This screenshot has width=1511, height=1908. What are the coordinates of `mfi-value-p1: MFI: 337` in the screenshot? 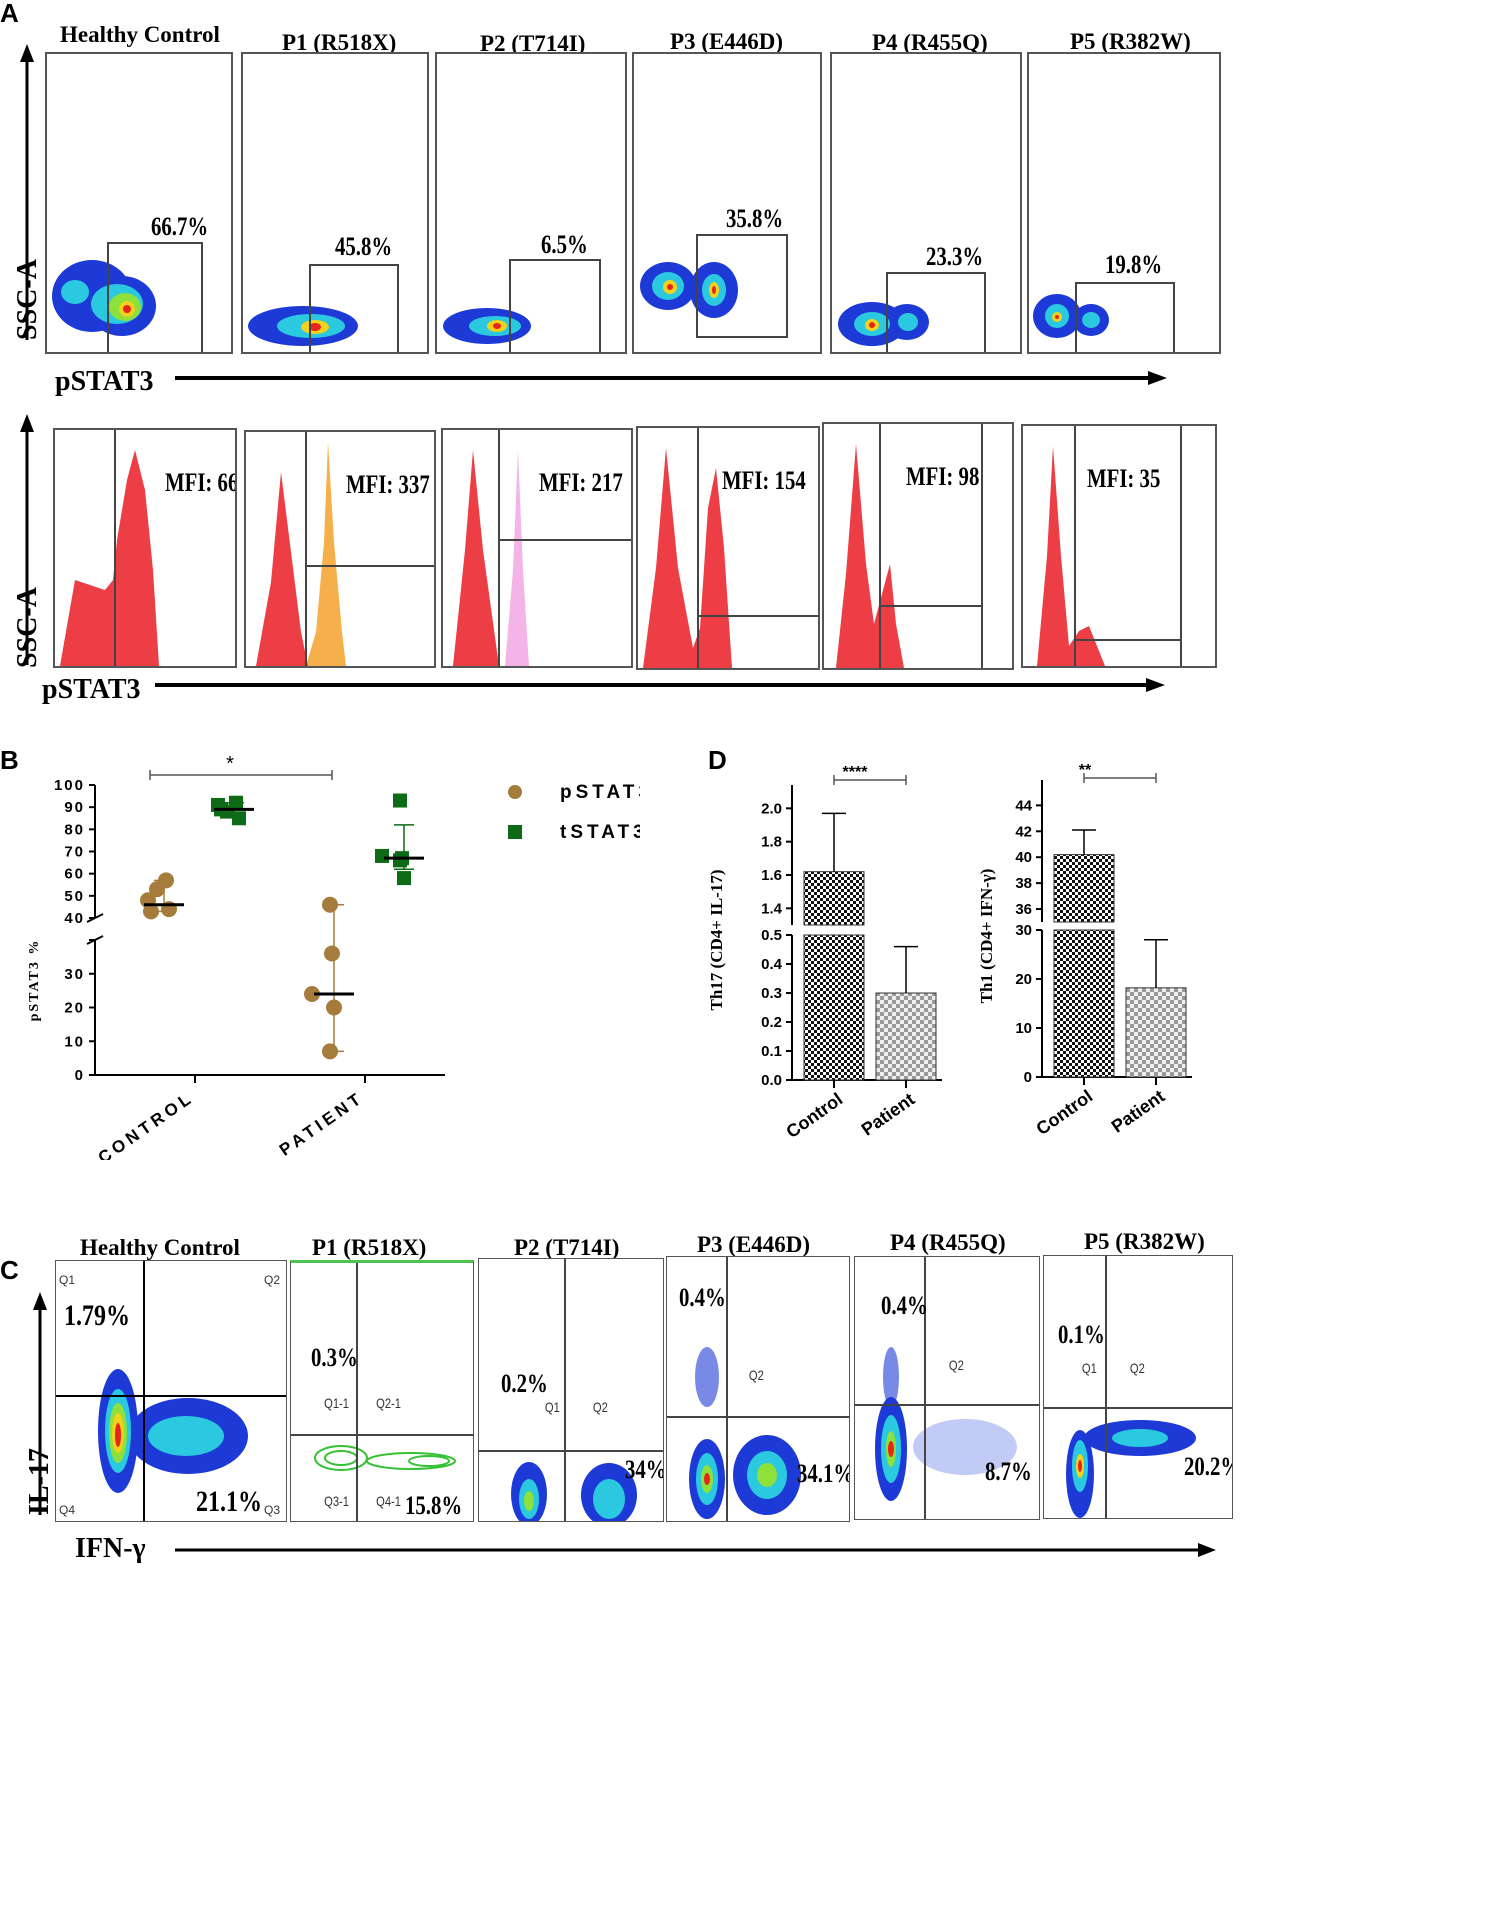 It's located at (388, 484).